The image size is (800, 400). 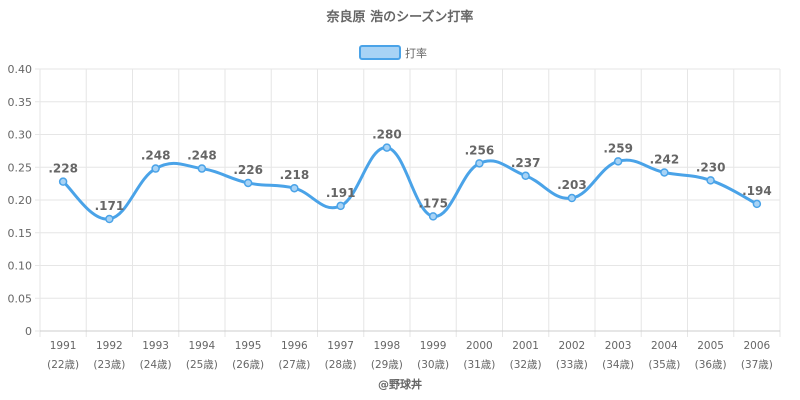 I want to click on x-tick-label: 1991, so click(x=63, y=346).